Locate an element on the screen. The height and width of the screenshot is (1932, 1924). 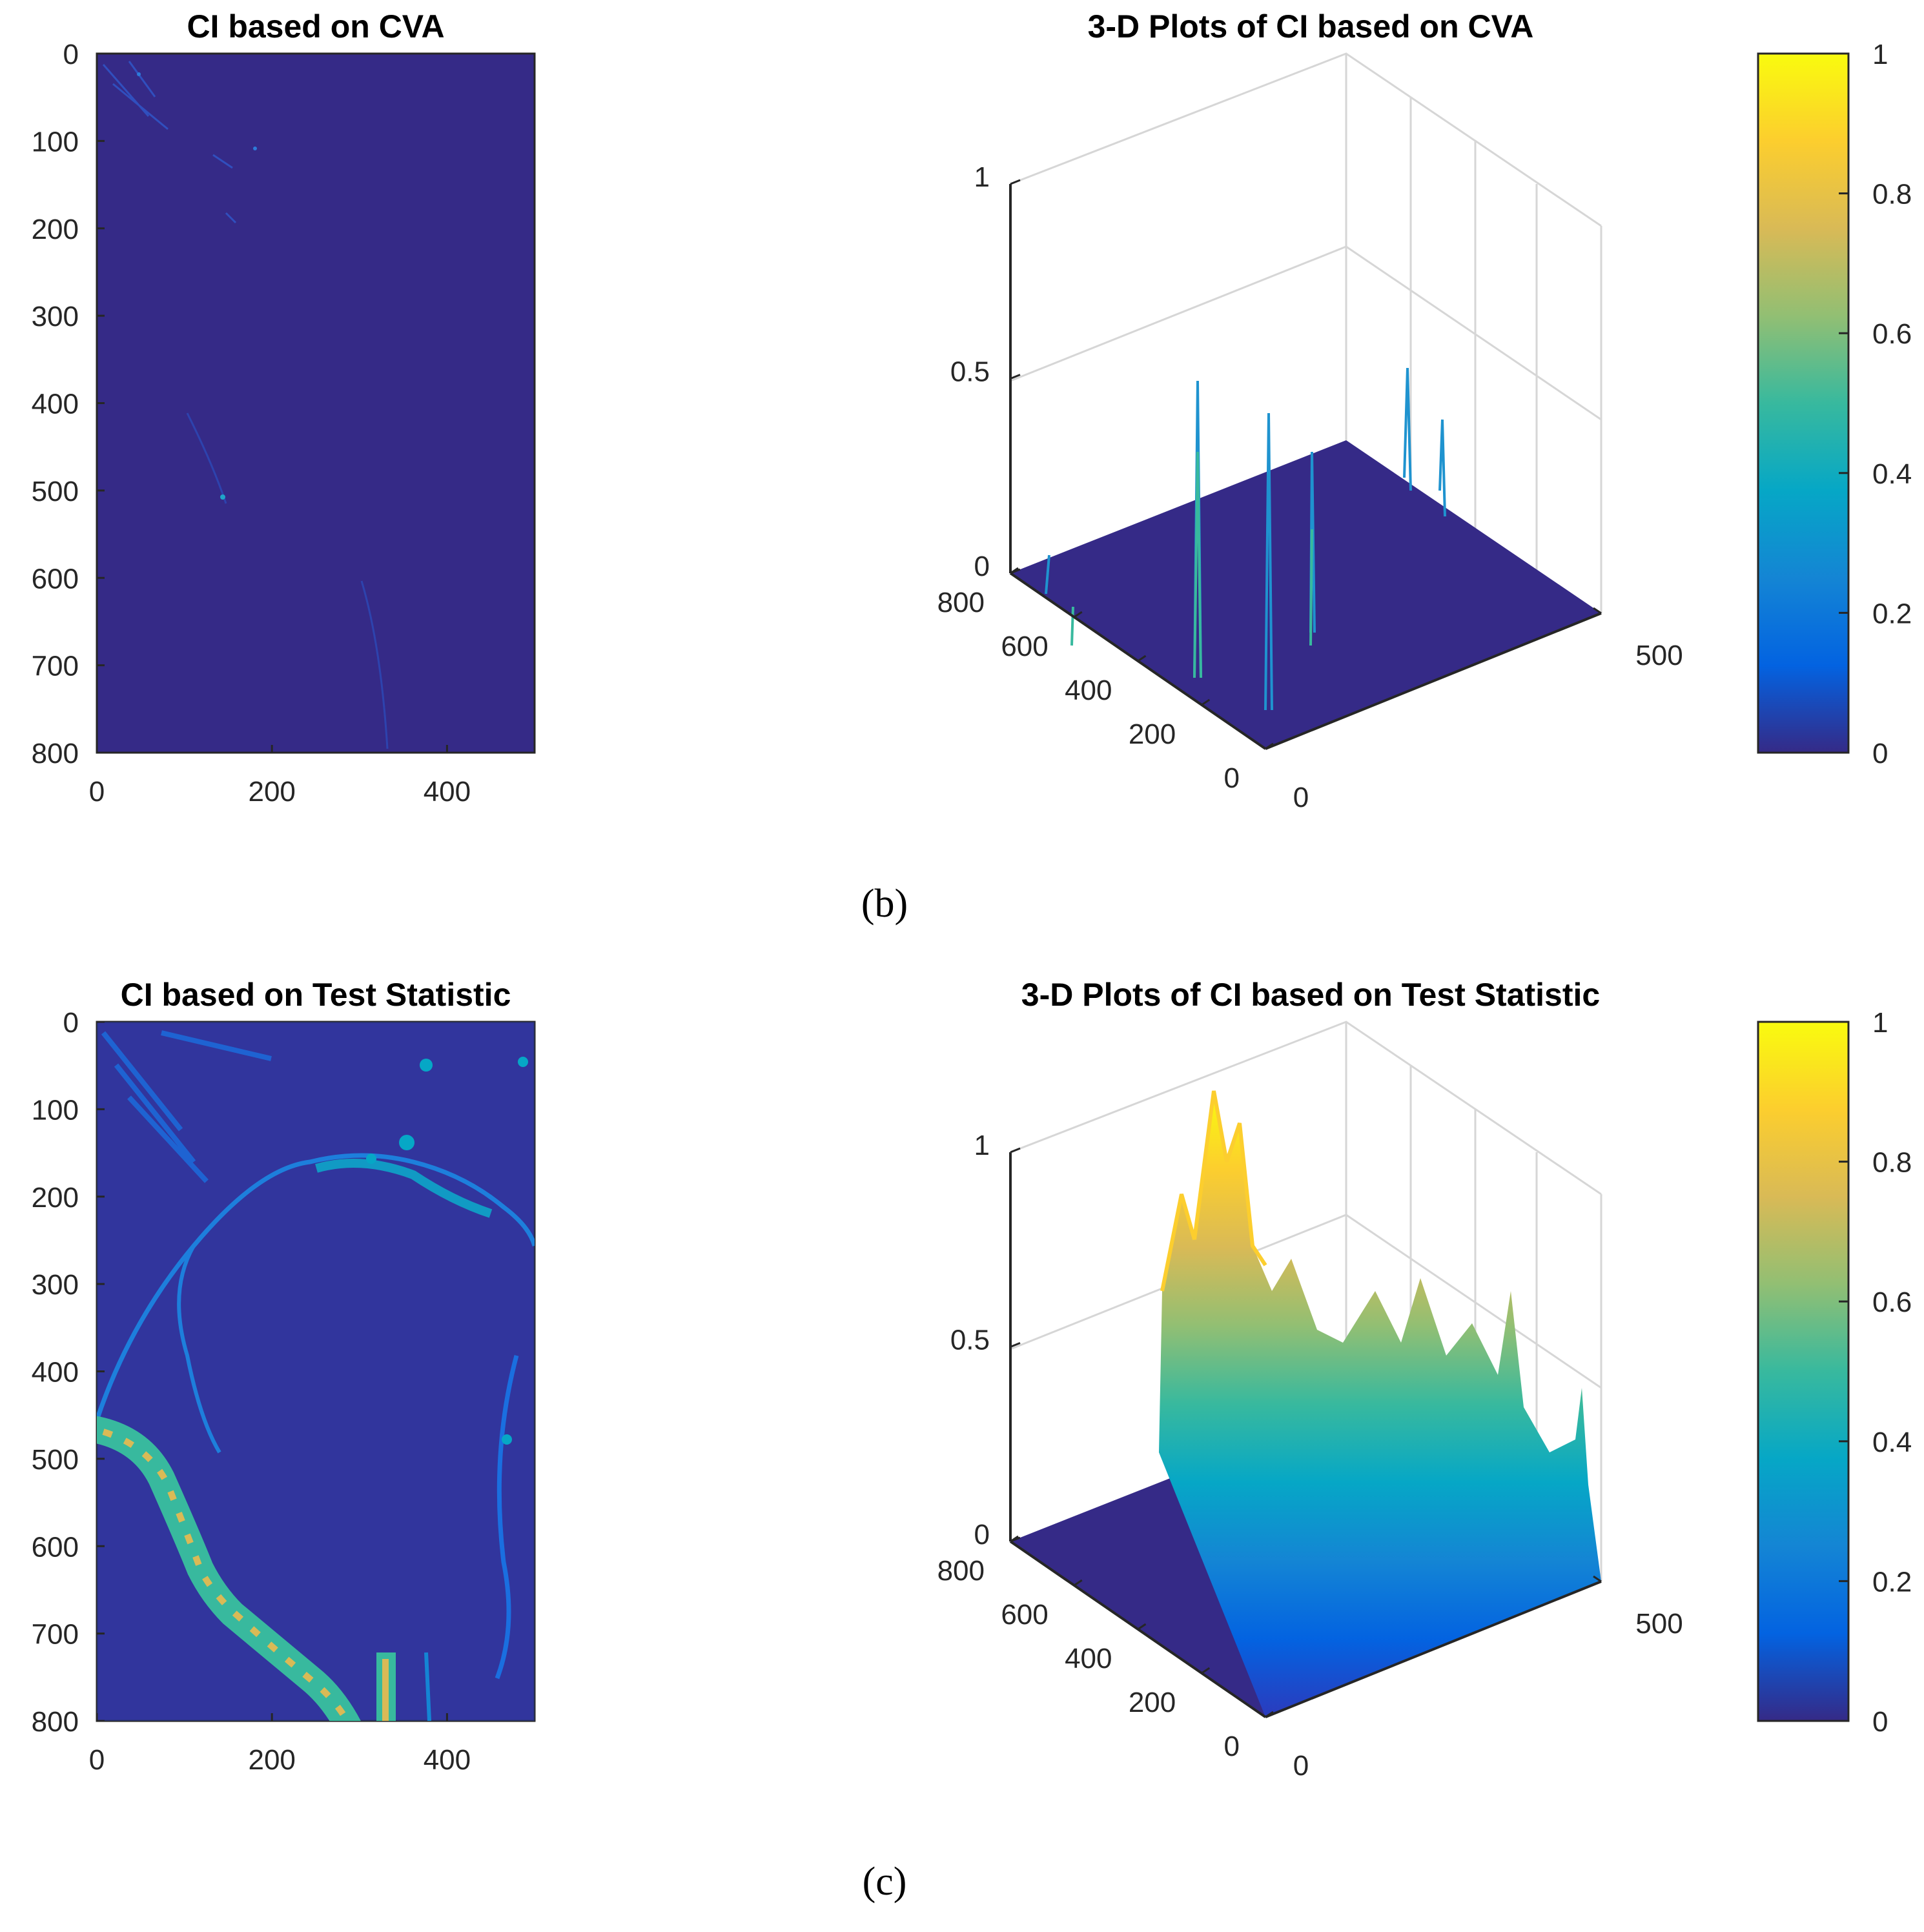
heatmap-area is located at coordinates (316, 403).